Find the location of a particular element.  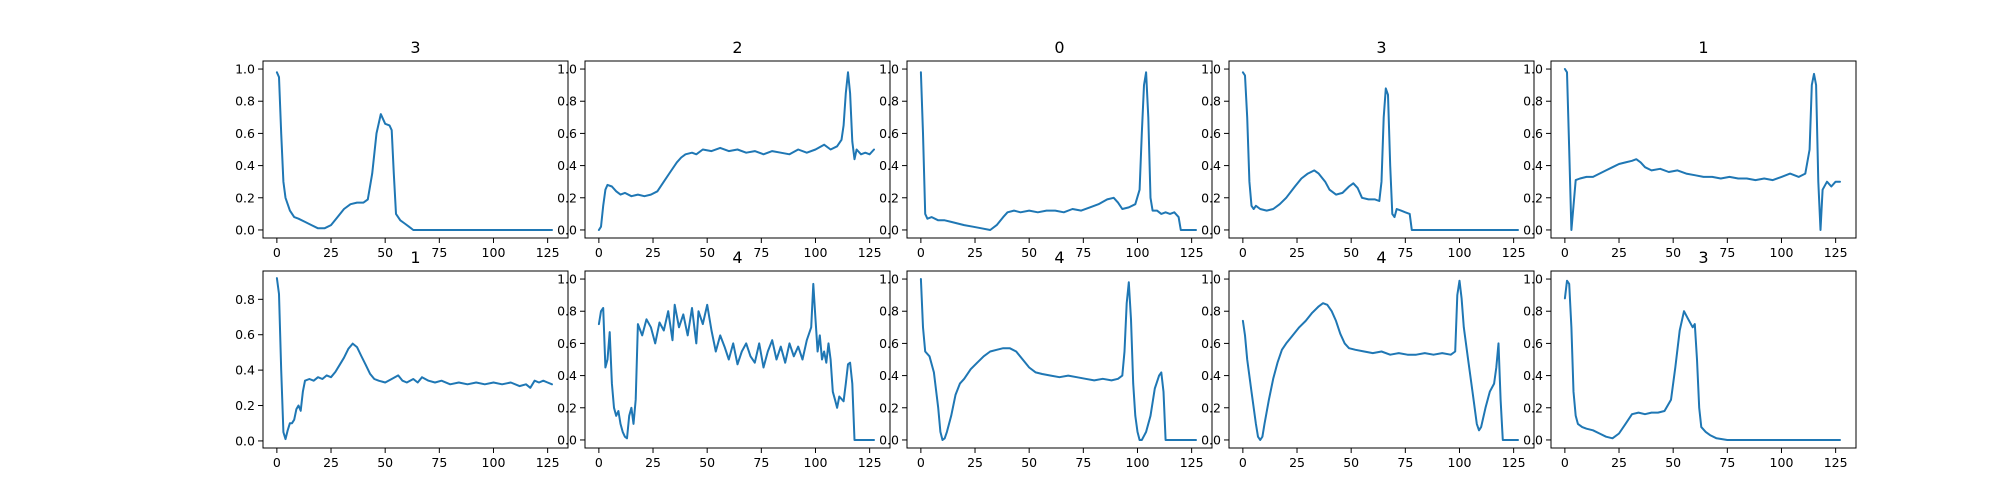

subplot-4: 3 0 25 50 75 100 125 0.0 0.2 0.4 0.6 0.8 1.0 is located at coordinates (1368, 149).